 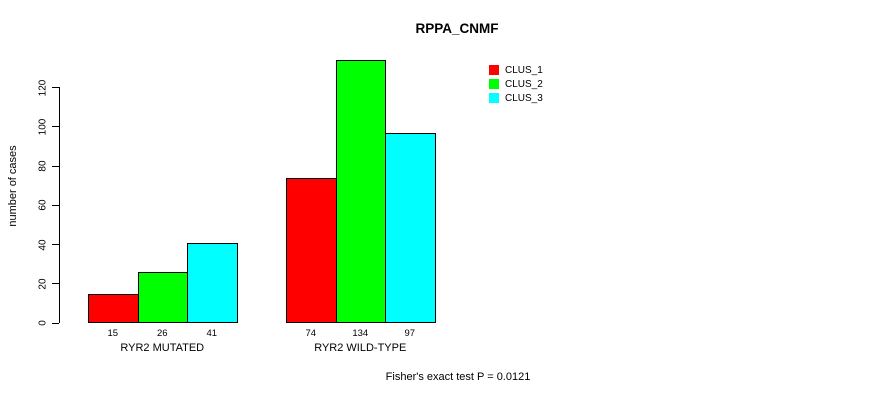 What do you see at coordinates (524, 84) in the screenshot?
I see `legend-label: CLUS_2` at bounding box center [524, 84].